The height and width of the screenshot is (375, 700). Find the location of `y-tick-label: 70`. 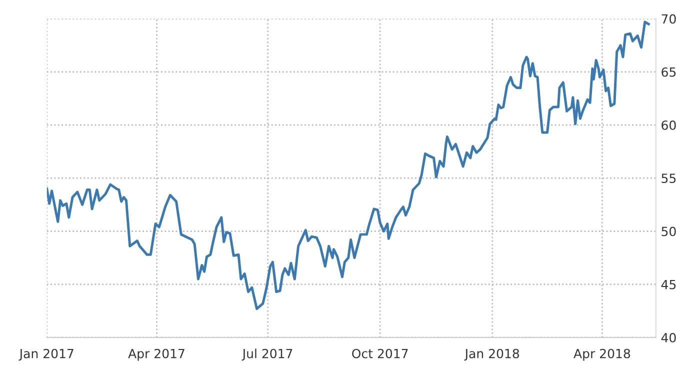

y-tick-label: 70 is located at coordinates (669, 19).